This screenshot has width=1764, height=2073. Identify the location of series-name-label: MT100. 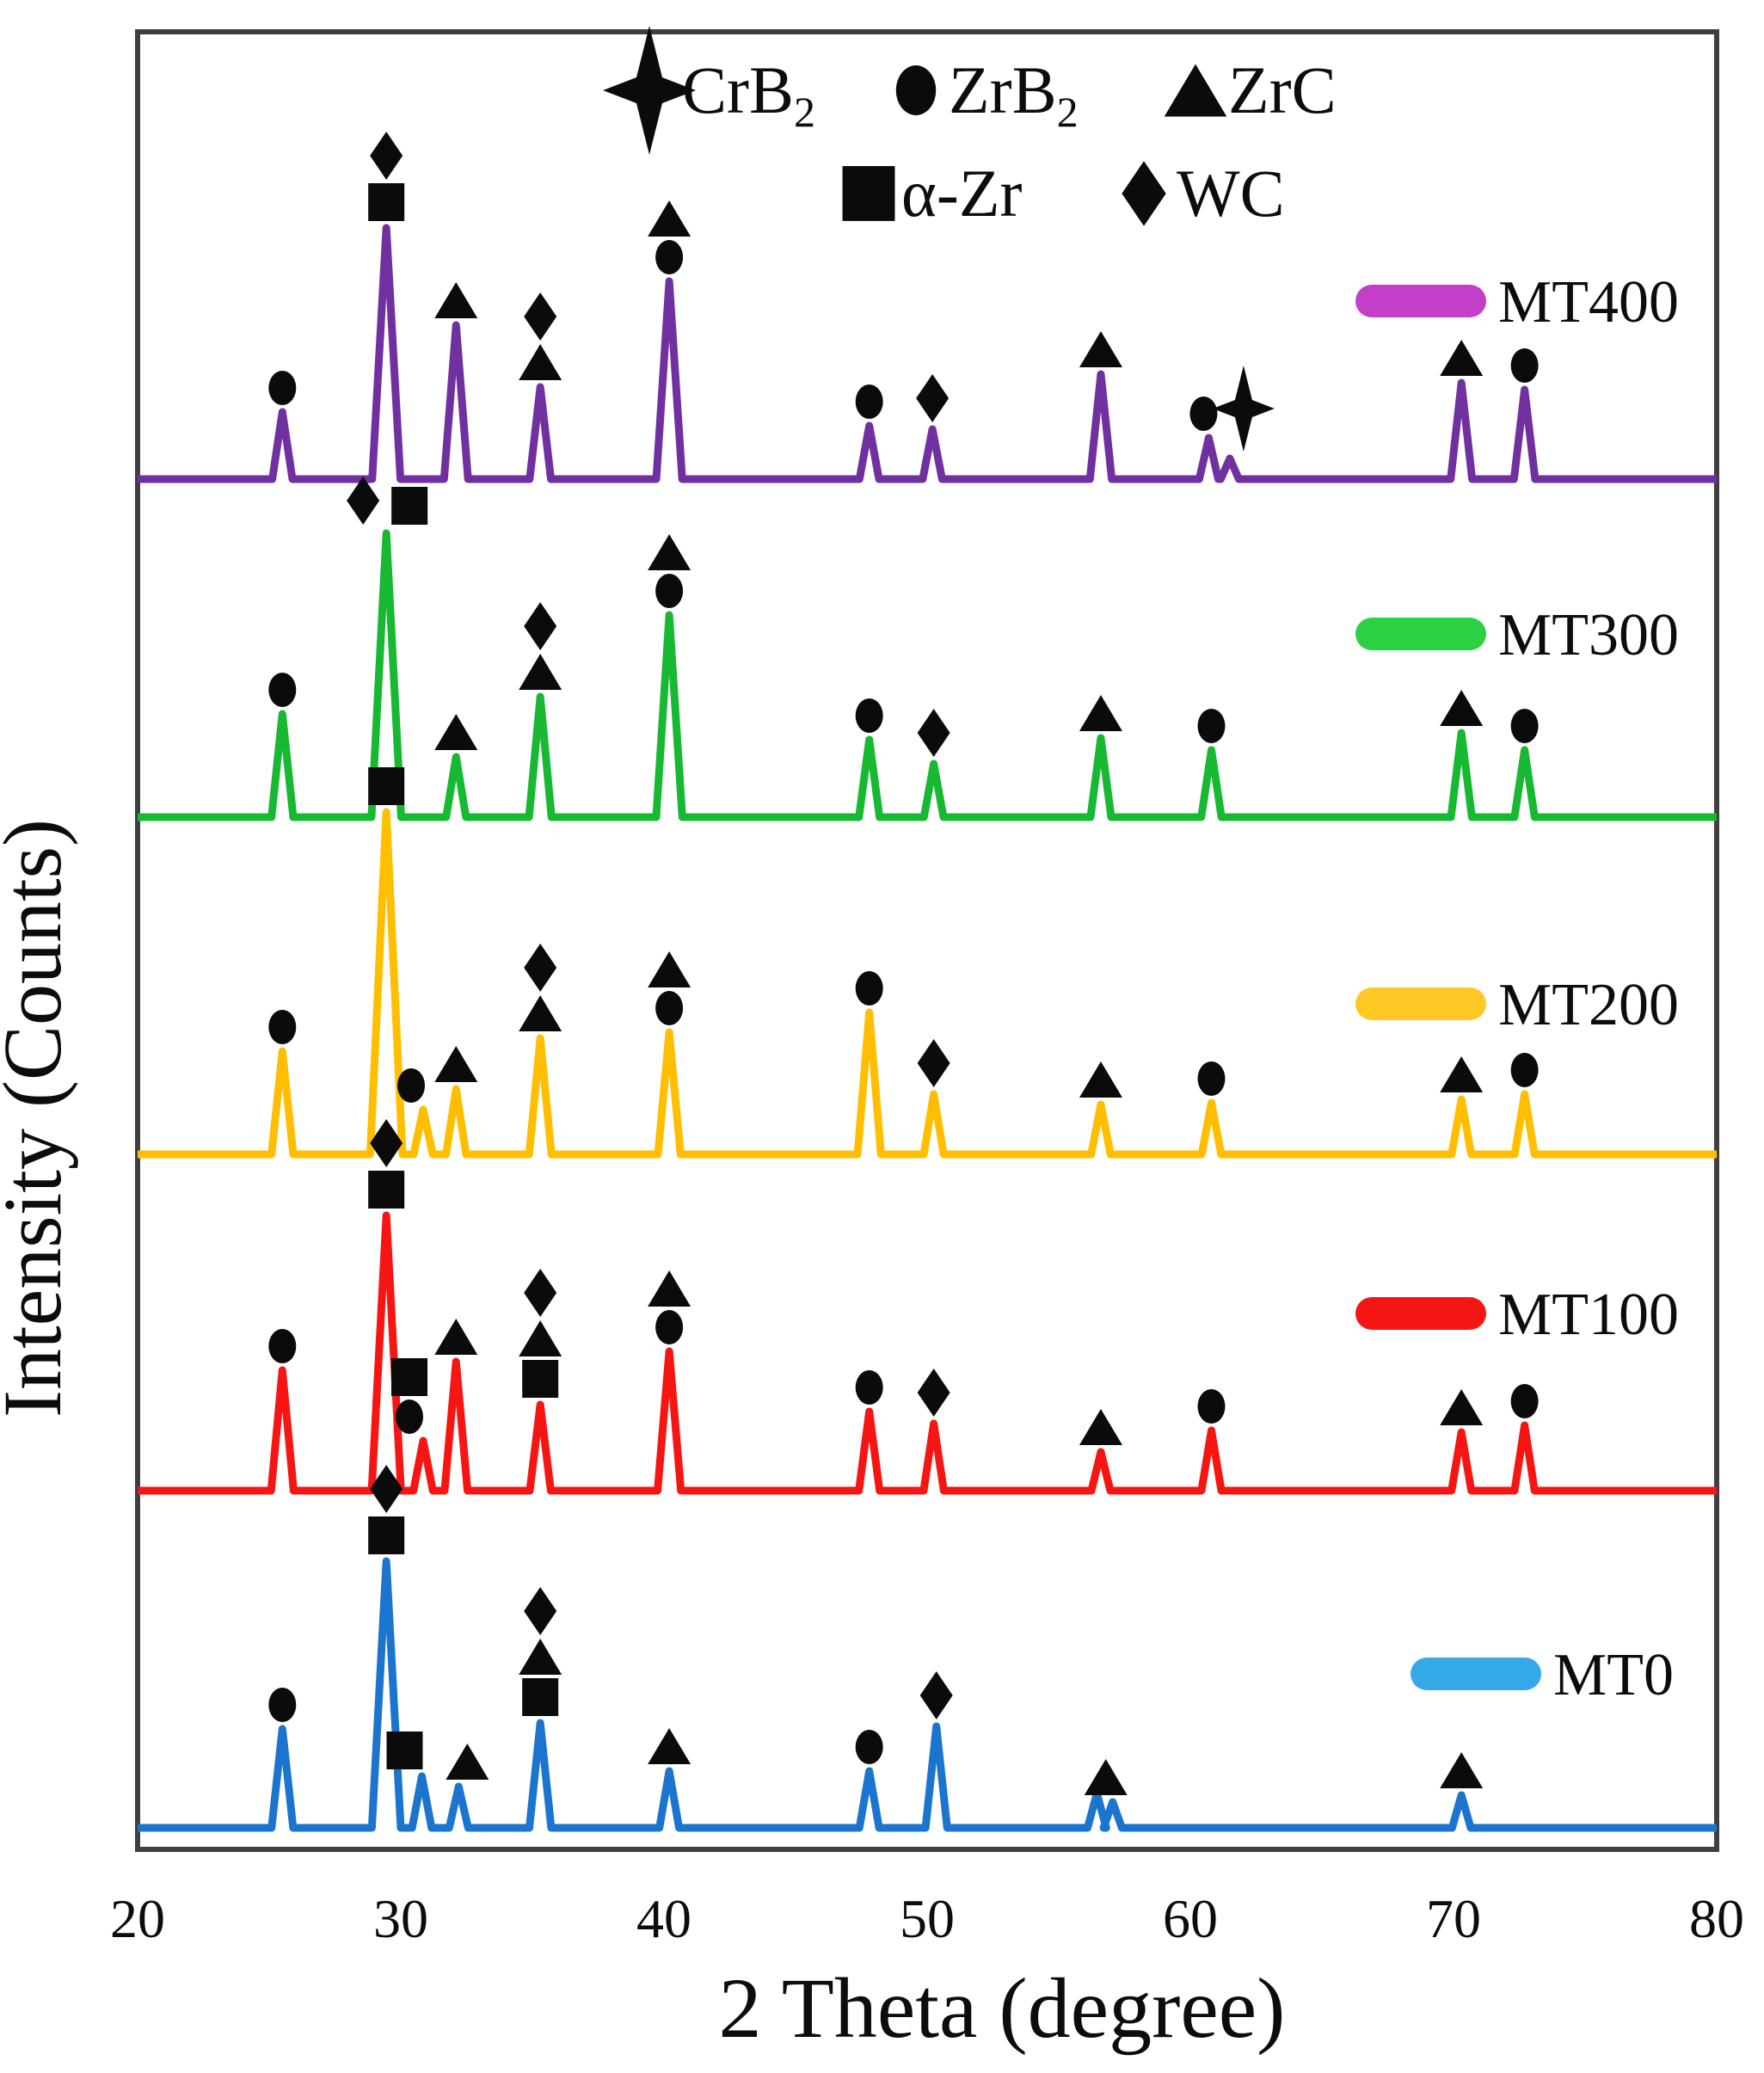
(1589, 1315).